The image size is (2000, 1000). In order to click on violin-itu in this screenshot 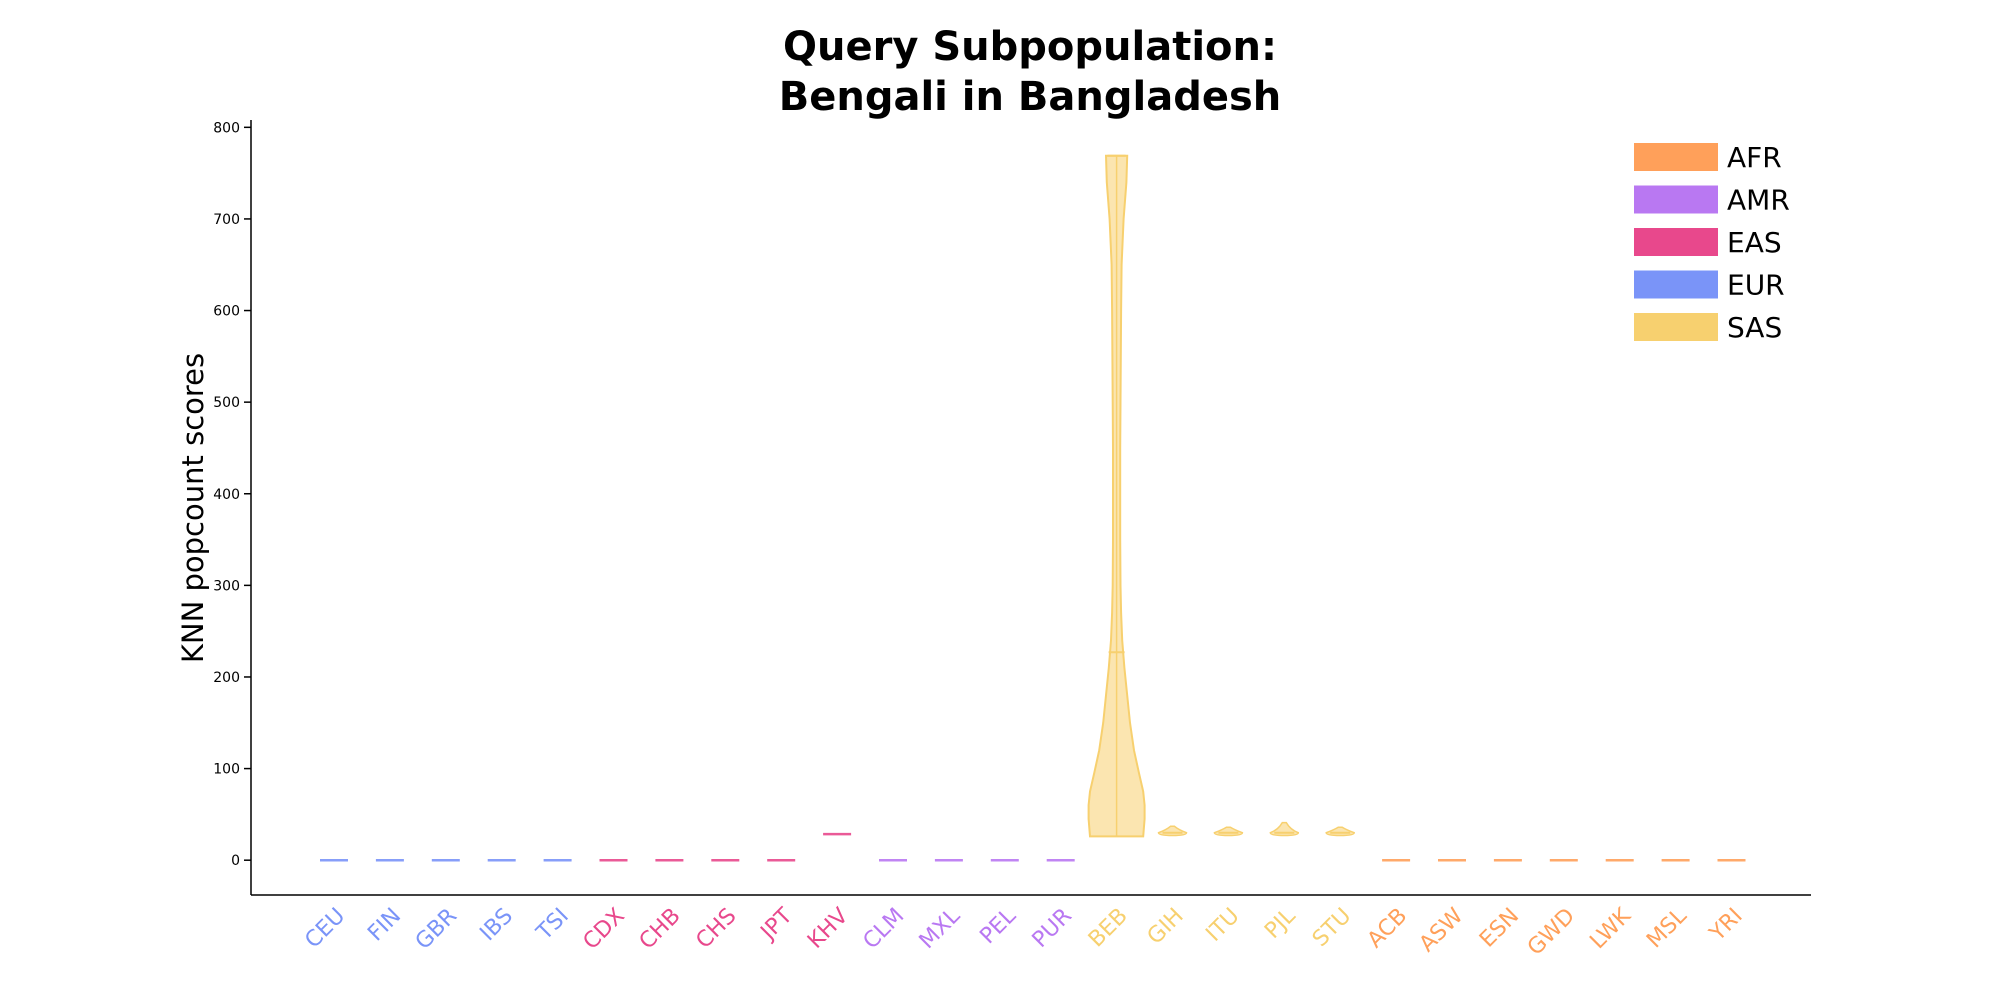, I will do `click(1228, 831)`.